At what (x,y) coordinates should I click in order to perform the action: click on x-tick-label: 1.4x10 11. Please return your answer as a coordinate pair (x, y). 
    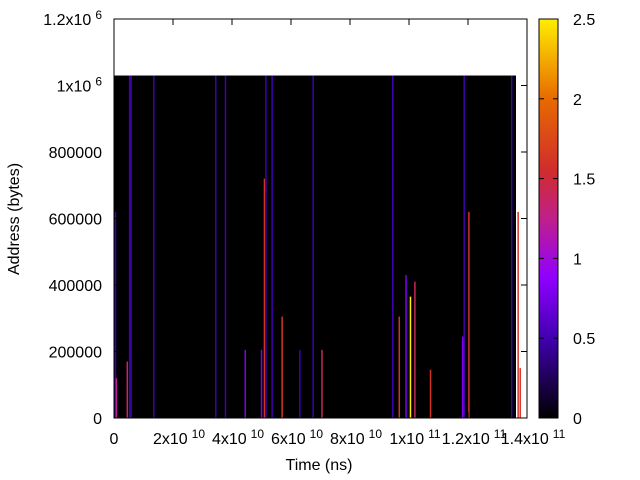
    Looking at the image, I should click on (533, 437).